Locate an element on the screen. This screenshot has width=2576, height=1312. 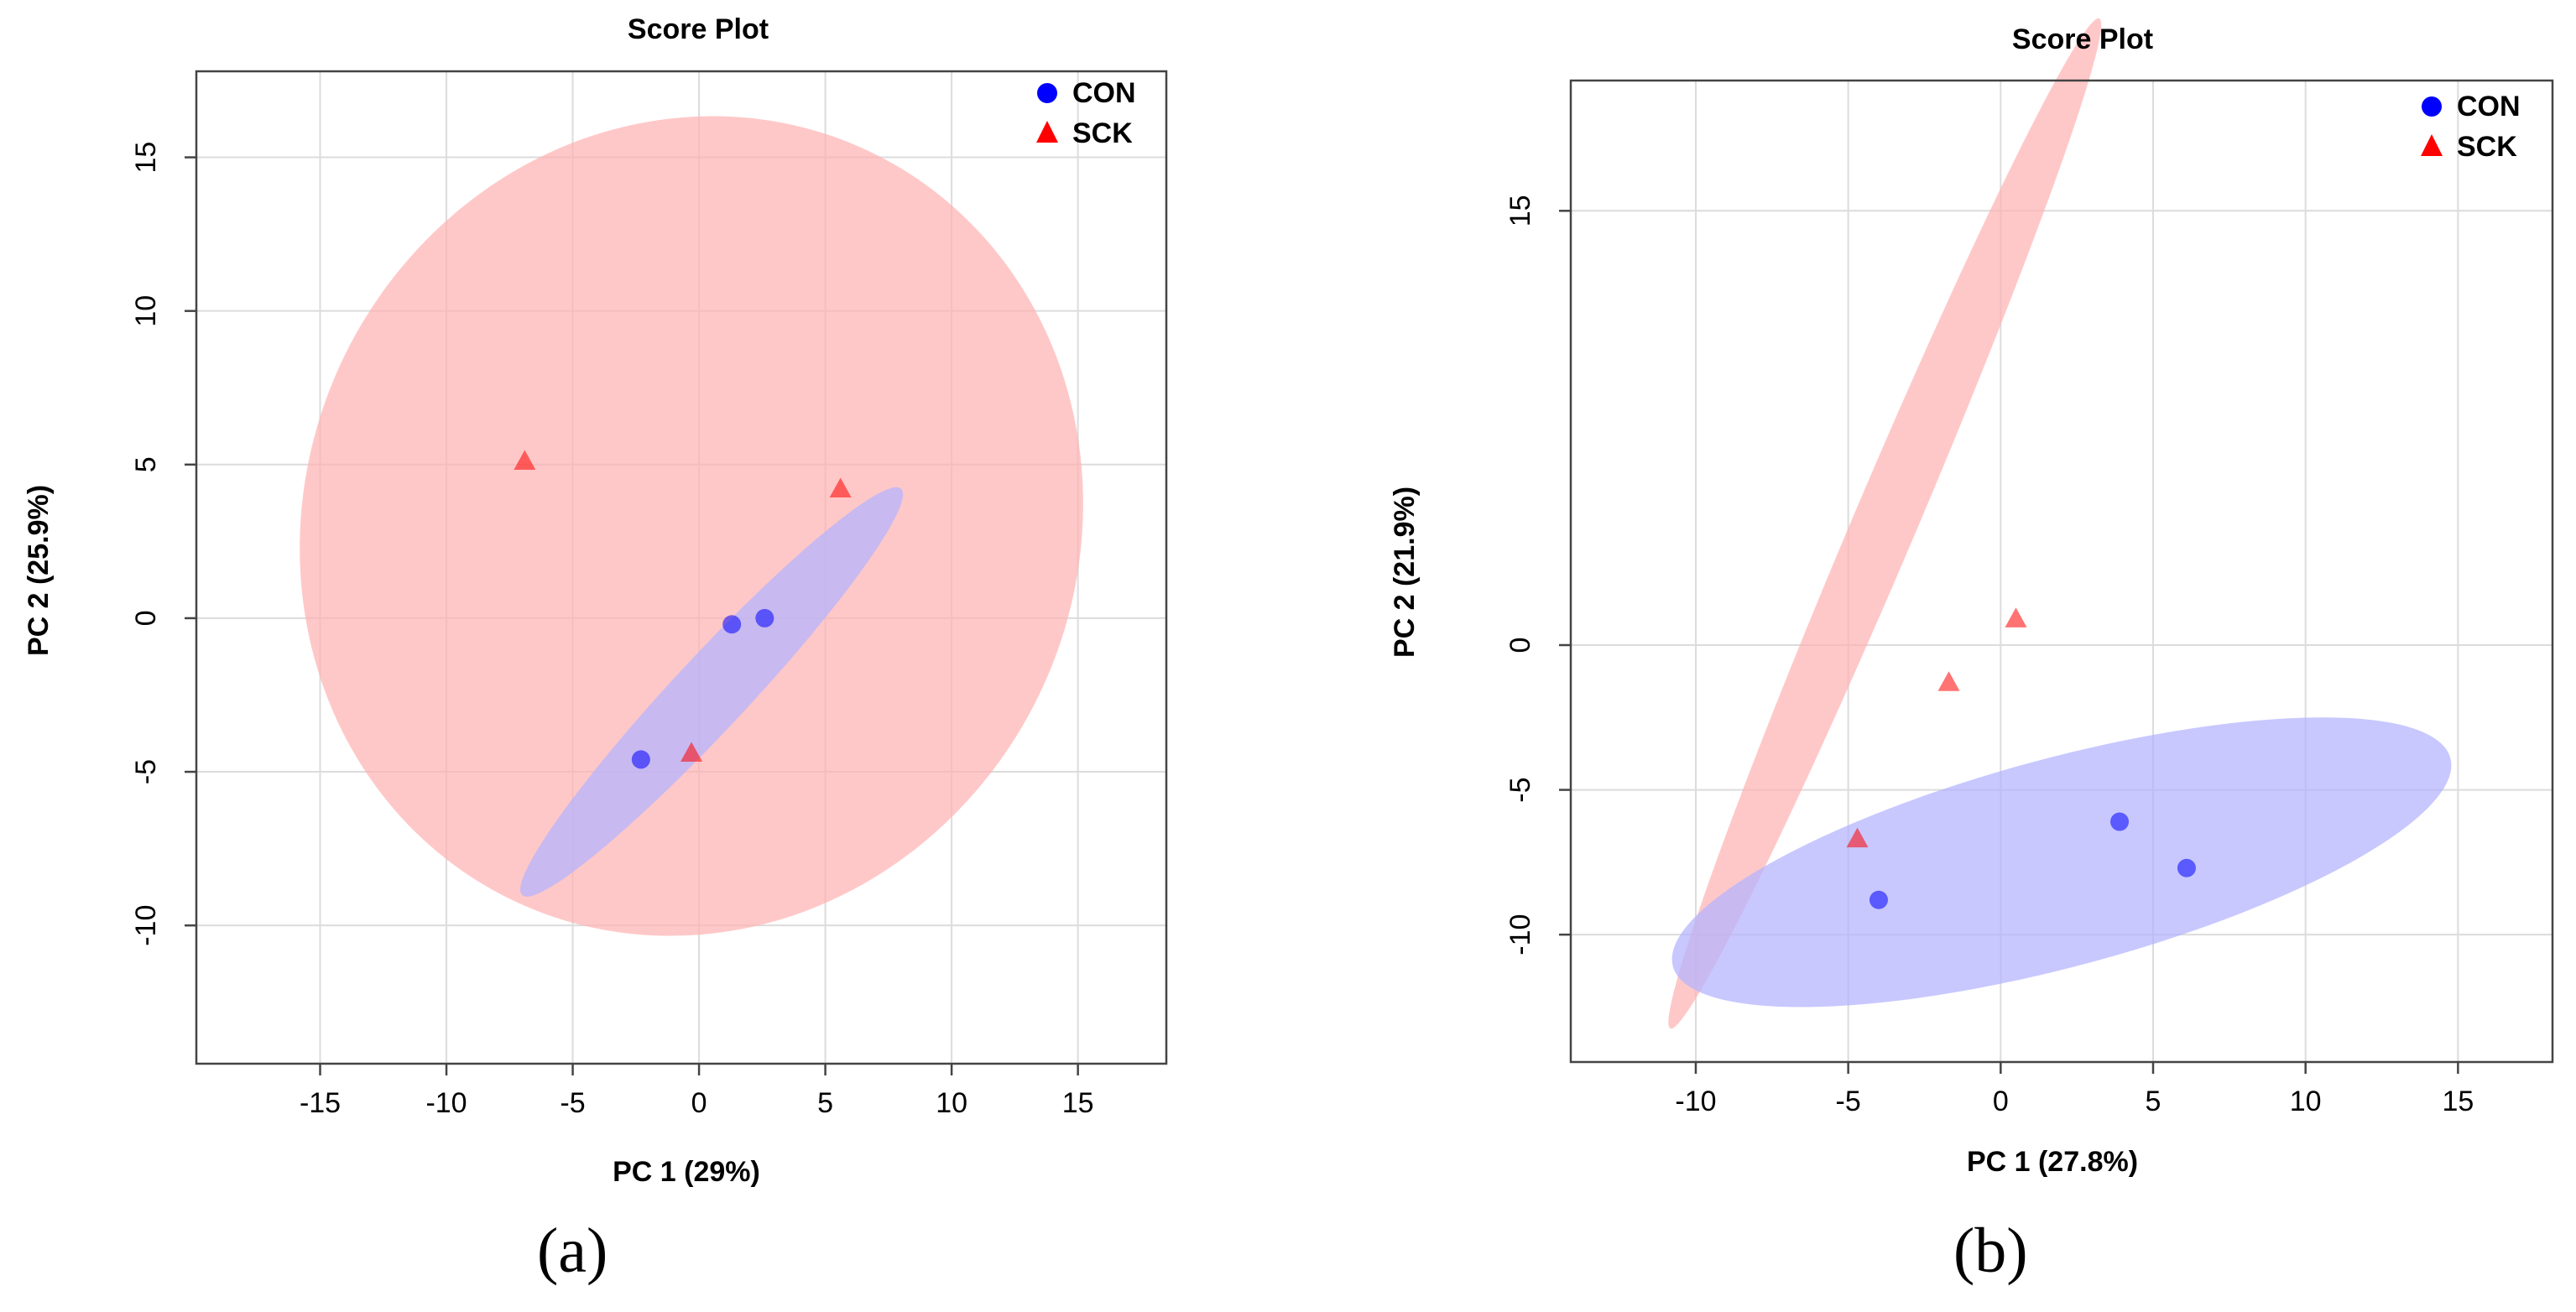
confidence-ellipse-sck is located at coordinates (1885, 523).